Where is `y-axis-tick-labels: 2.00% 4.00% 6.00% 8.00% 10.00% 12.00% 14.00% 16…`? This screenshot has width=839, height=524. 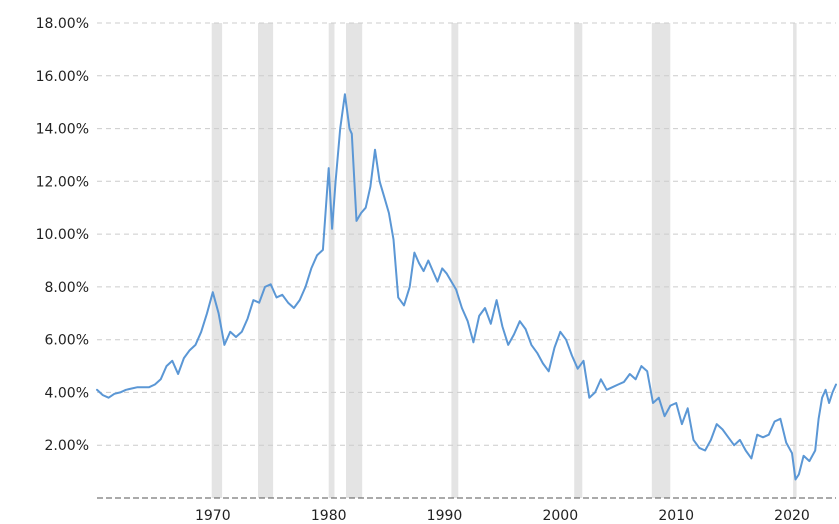 y-axis-tick-labels: 2.00% 4.00% 6.00% 8.00% 10.00% 12.00% 14.00% 16… is located at coordinates (62, 235).